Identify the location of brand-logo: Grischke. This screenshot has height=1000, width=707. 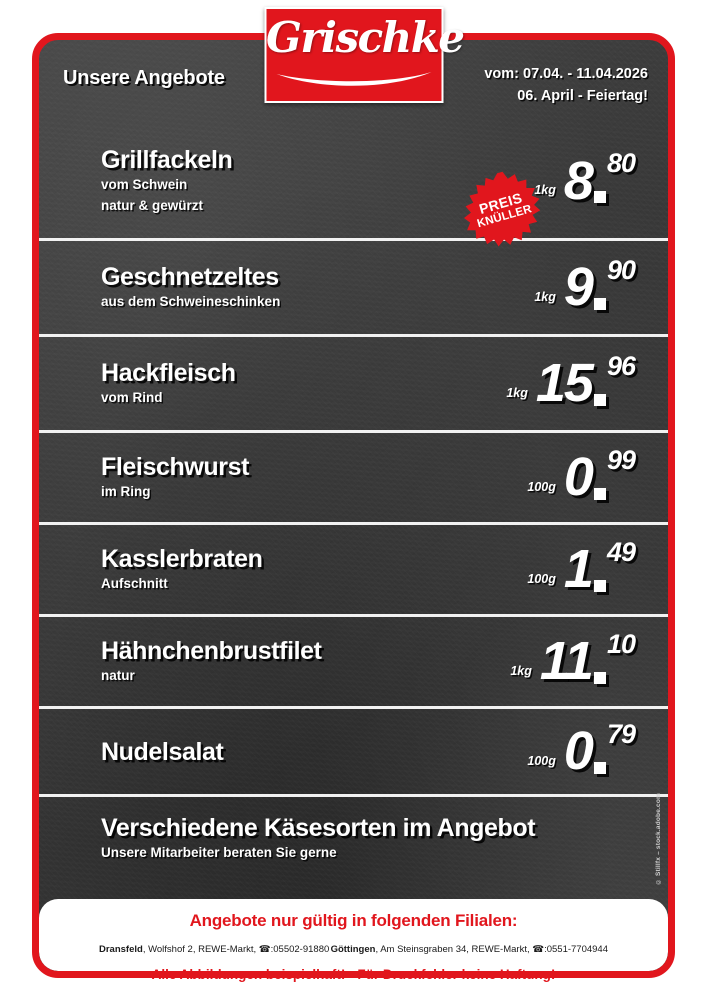
(364, 55).